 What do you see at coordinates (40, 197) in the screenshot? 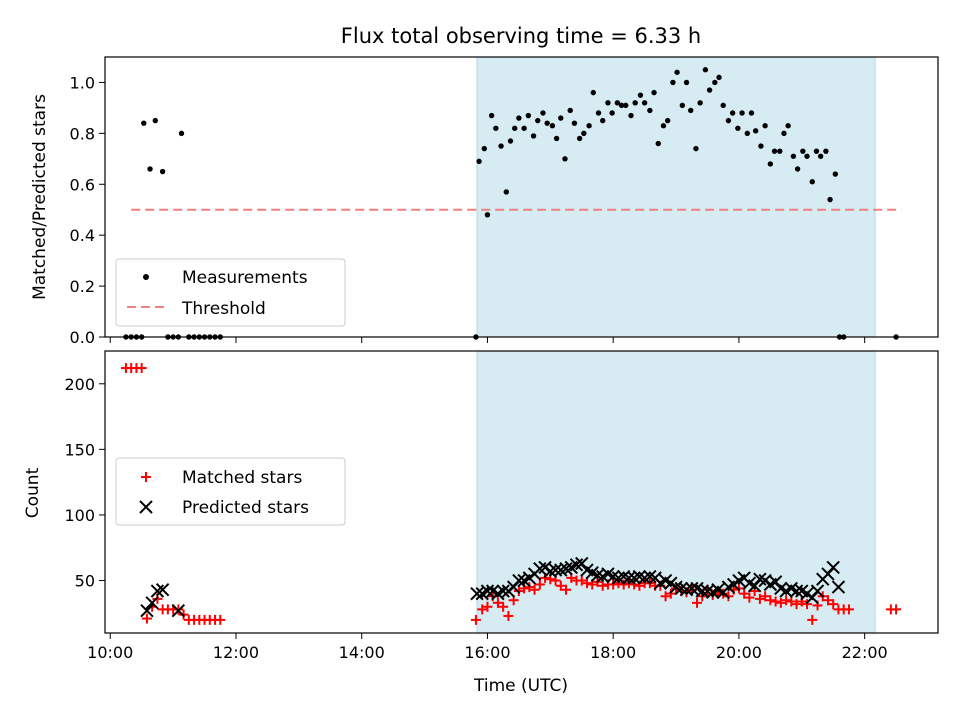
I see `top-chart-y-axis-label: Matched/Predicted stars` at bounding box center [40, 197].